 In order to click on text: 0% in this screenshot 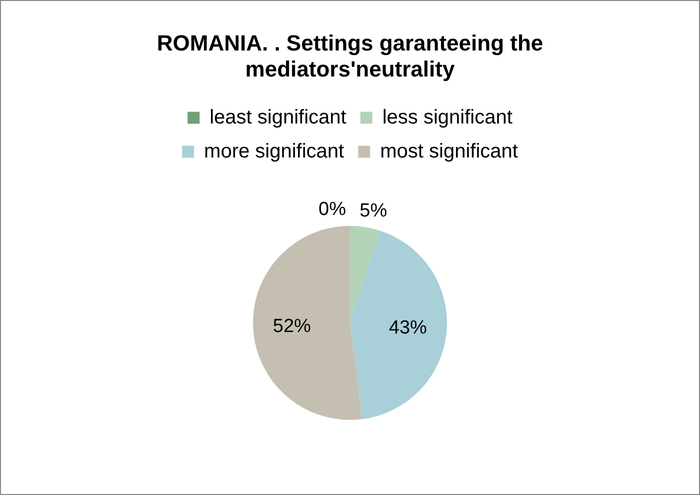, I will do `click(332, 209)`.